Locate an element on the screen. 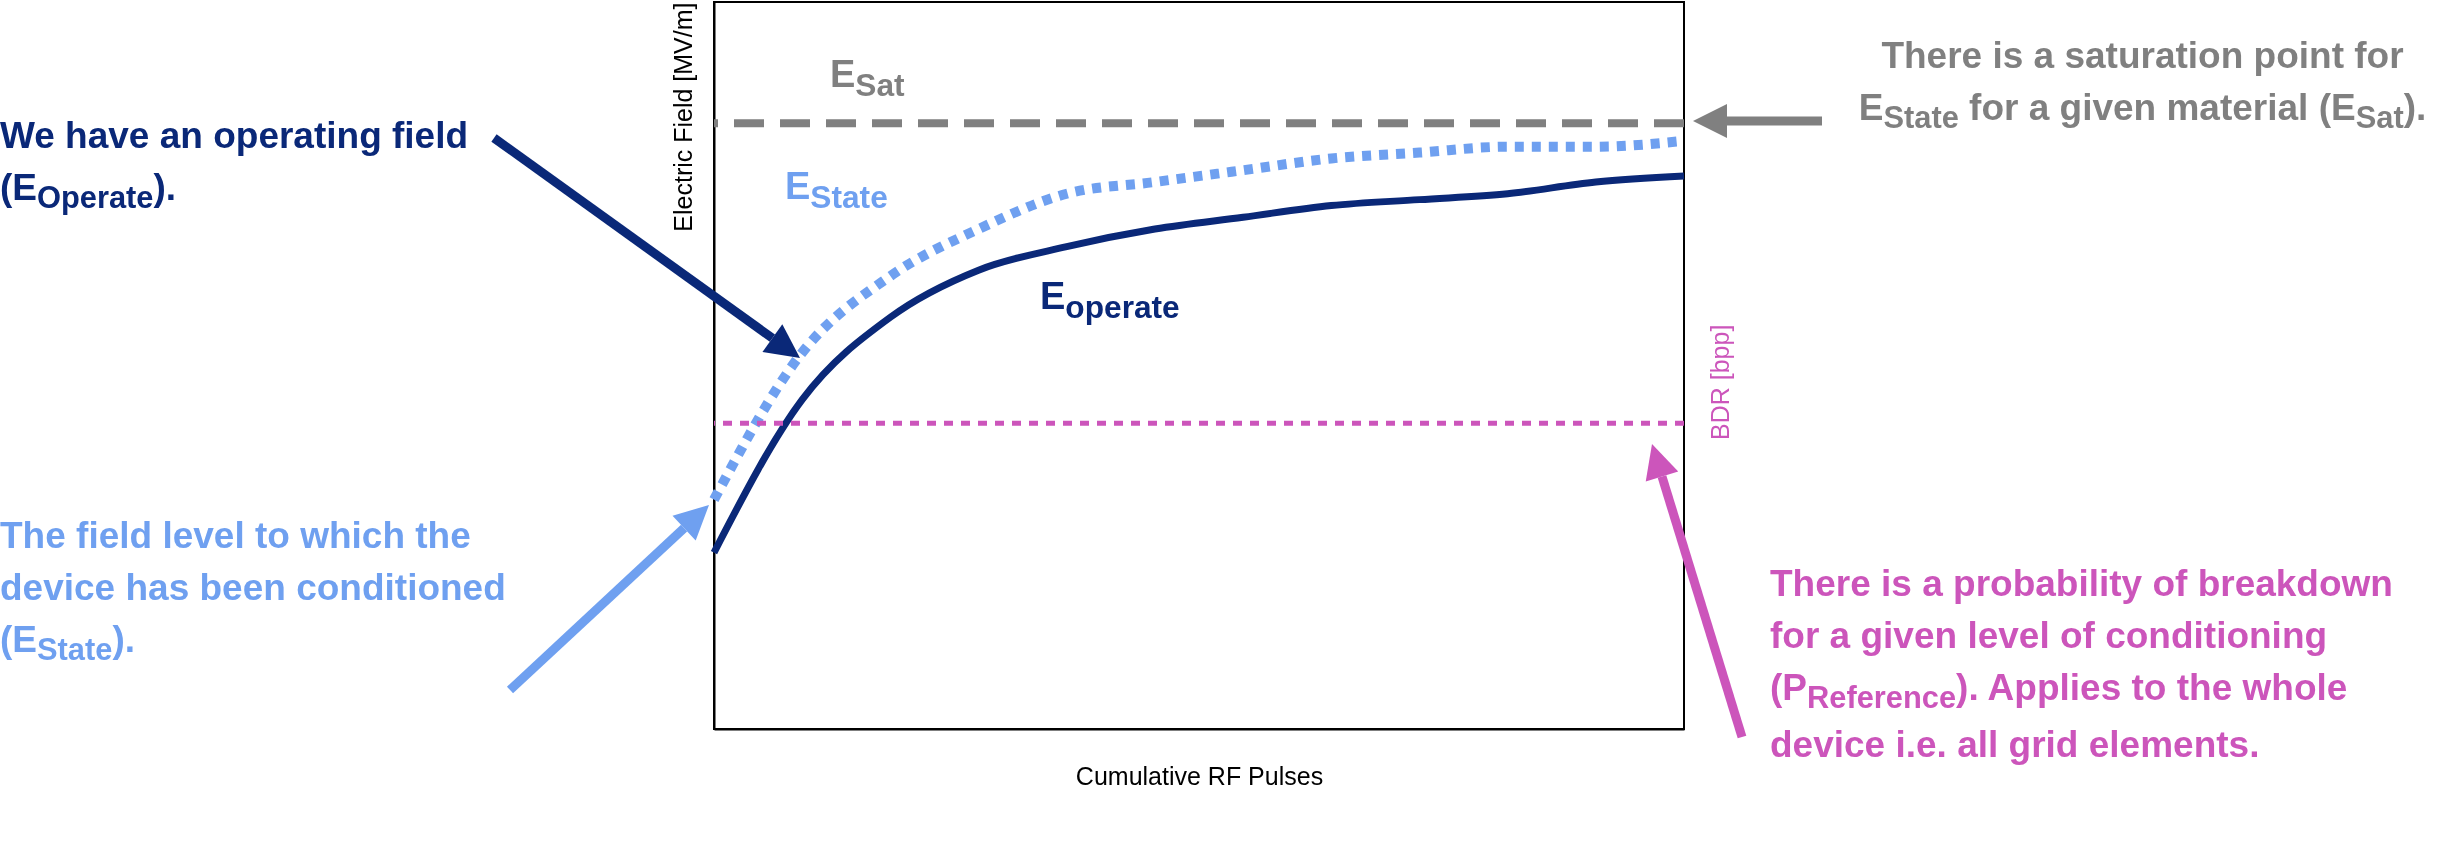 The height and width of the screenshot is (842, 2461). x-axis-title: Cumulative RF Pulses is located at coordinates (1199, 775).